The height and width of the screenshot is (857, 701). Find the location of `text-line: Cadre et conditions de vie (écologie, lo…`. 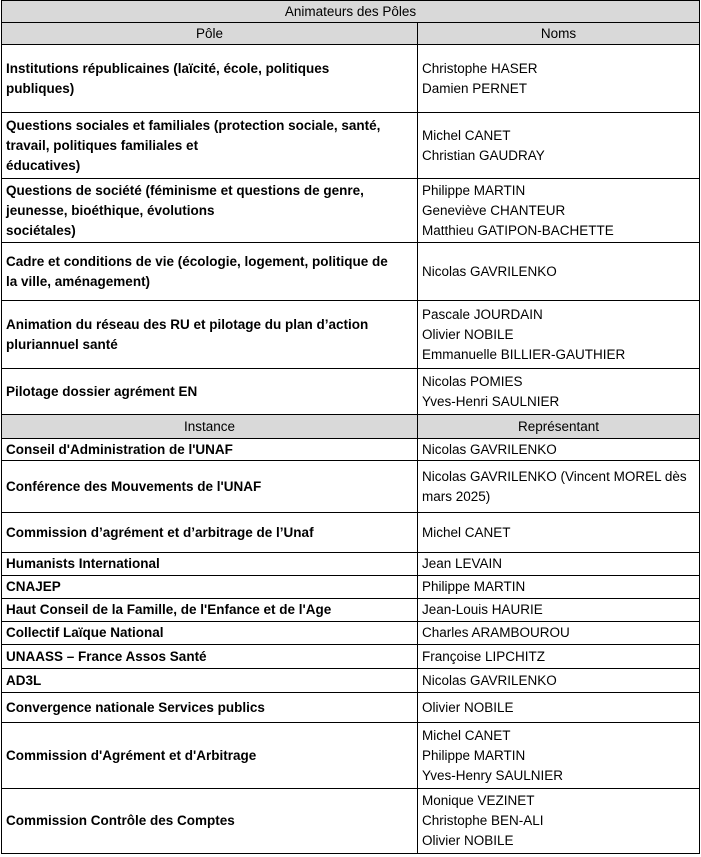

text-line: Cadre et conditions de vie (écologie, lo… is located at coordinates (197, 261).